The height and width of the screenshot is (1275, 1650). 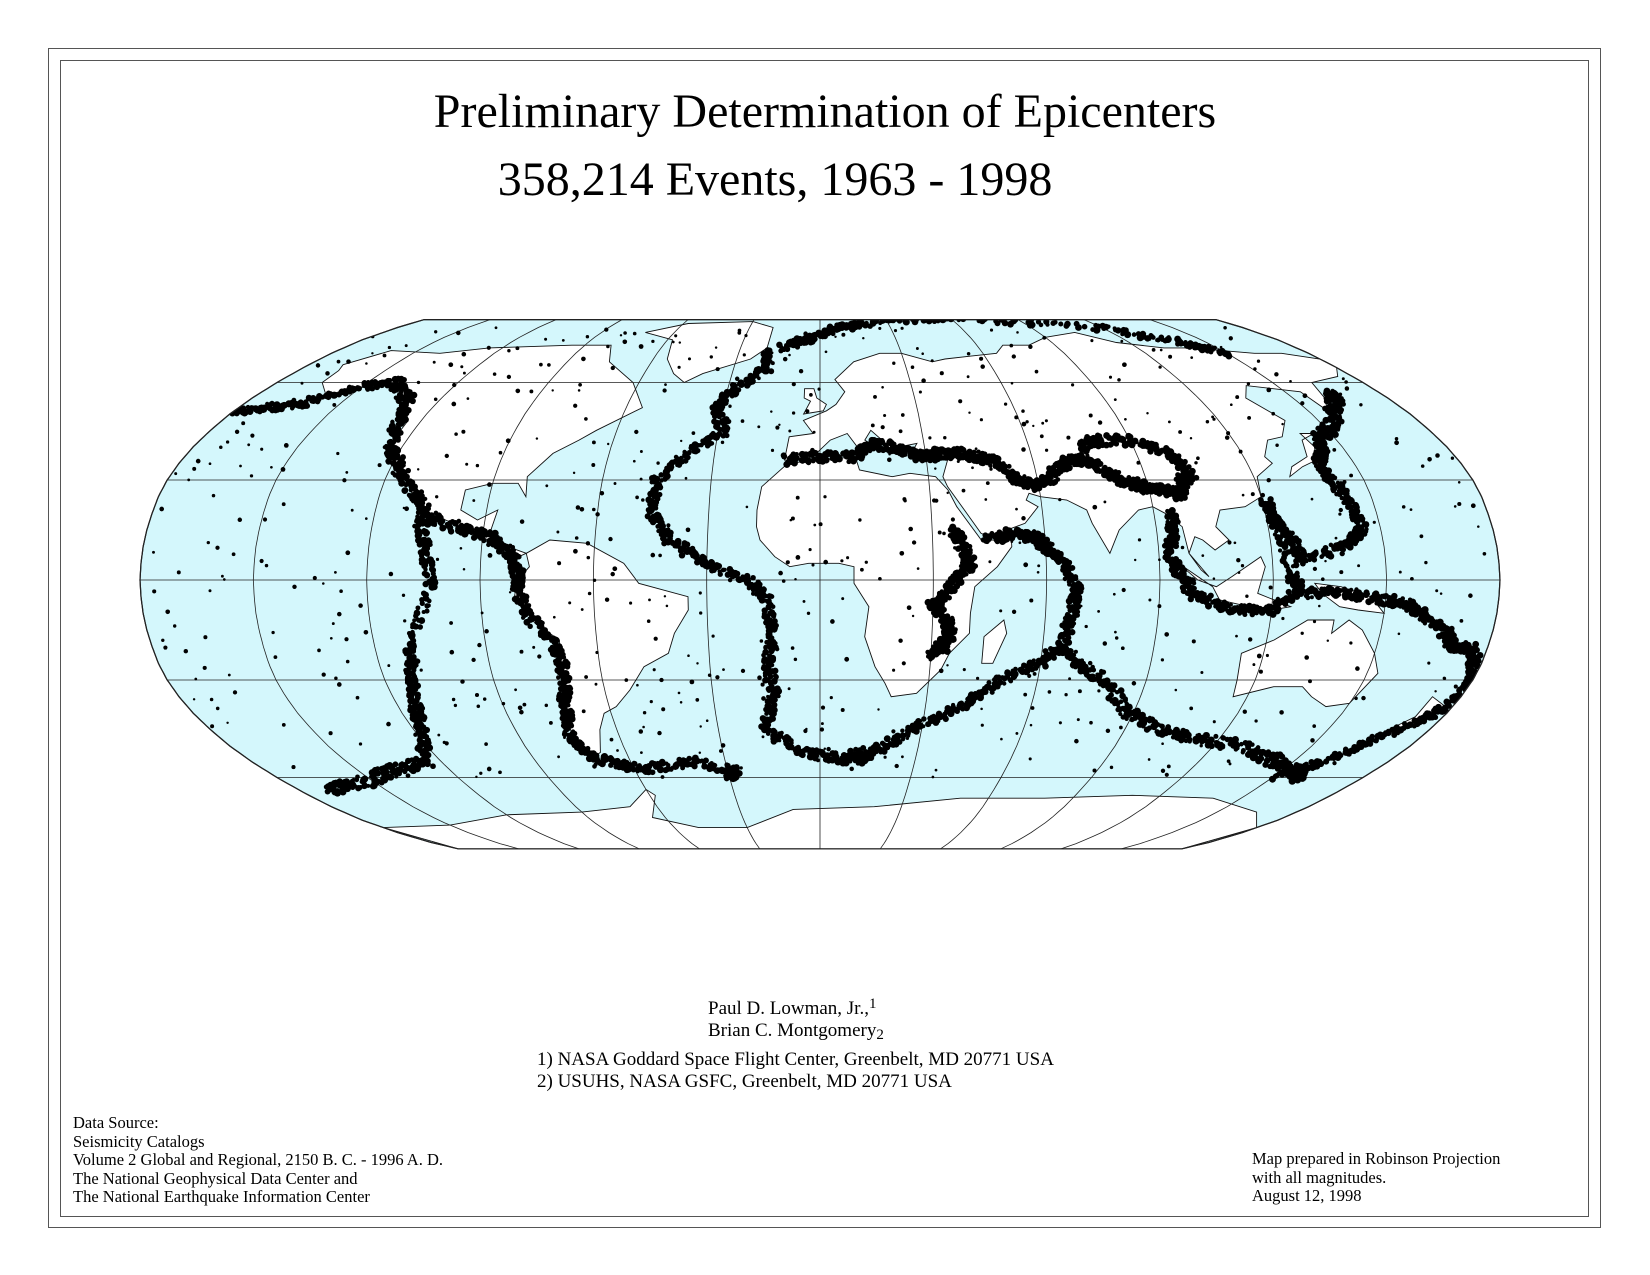 What do you see at coordinates (994, 641) in the screenshot?
I see `landmass-madagascar` at bounding box center [994, 641].